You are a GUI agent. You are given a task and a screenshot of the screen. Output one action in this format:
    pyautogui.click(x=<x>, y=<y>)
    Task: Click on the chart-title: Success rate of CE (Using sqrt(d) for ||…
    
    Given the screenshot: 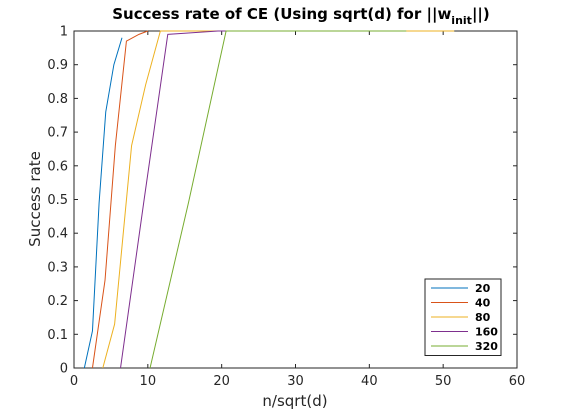 What is the action you would take?
    pyautogui.click(x=301, y=16)
    